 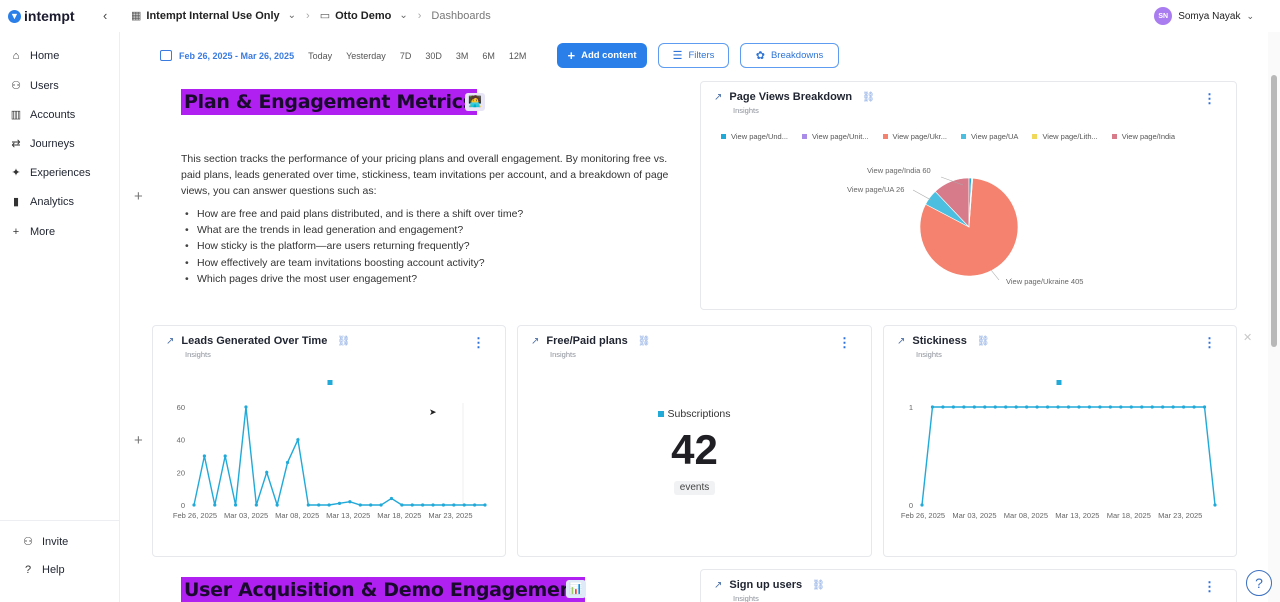 I want to click on sidebar-item-more: + More, so click(x=32, y=232).